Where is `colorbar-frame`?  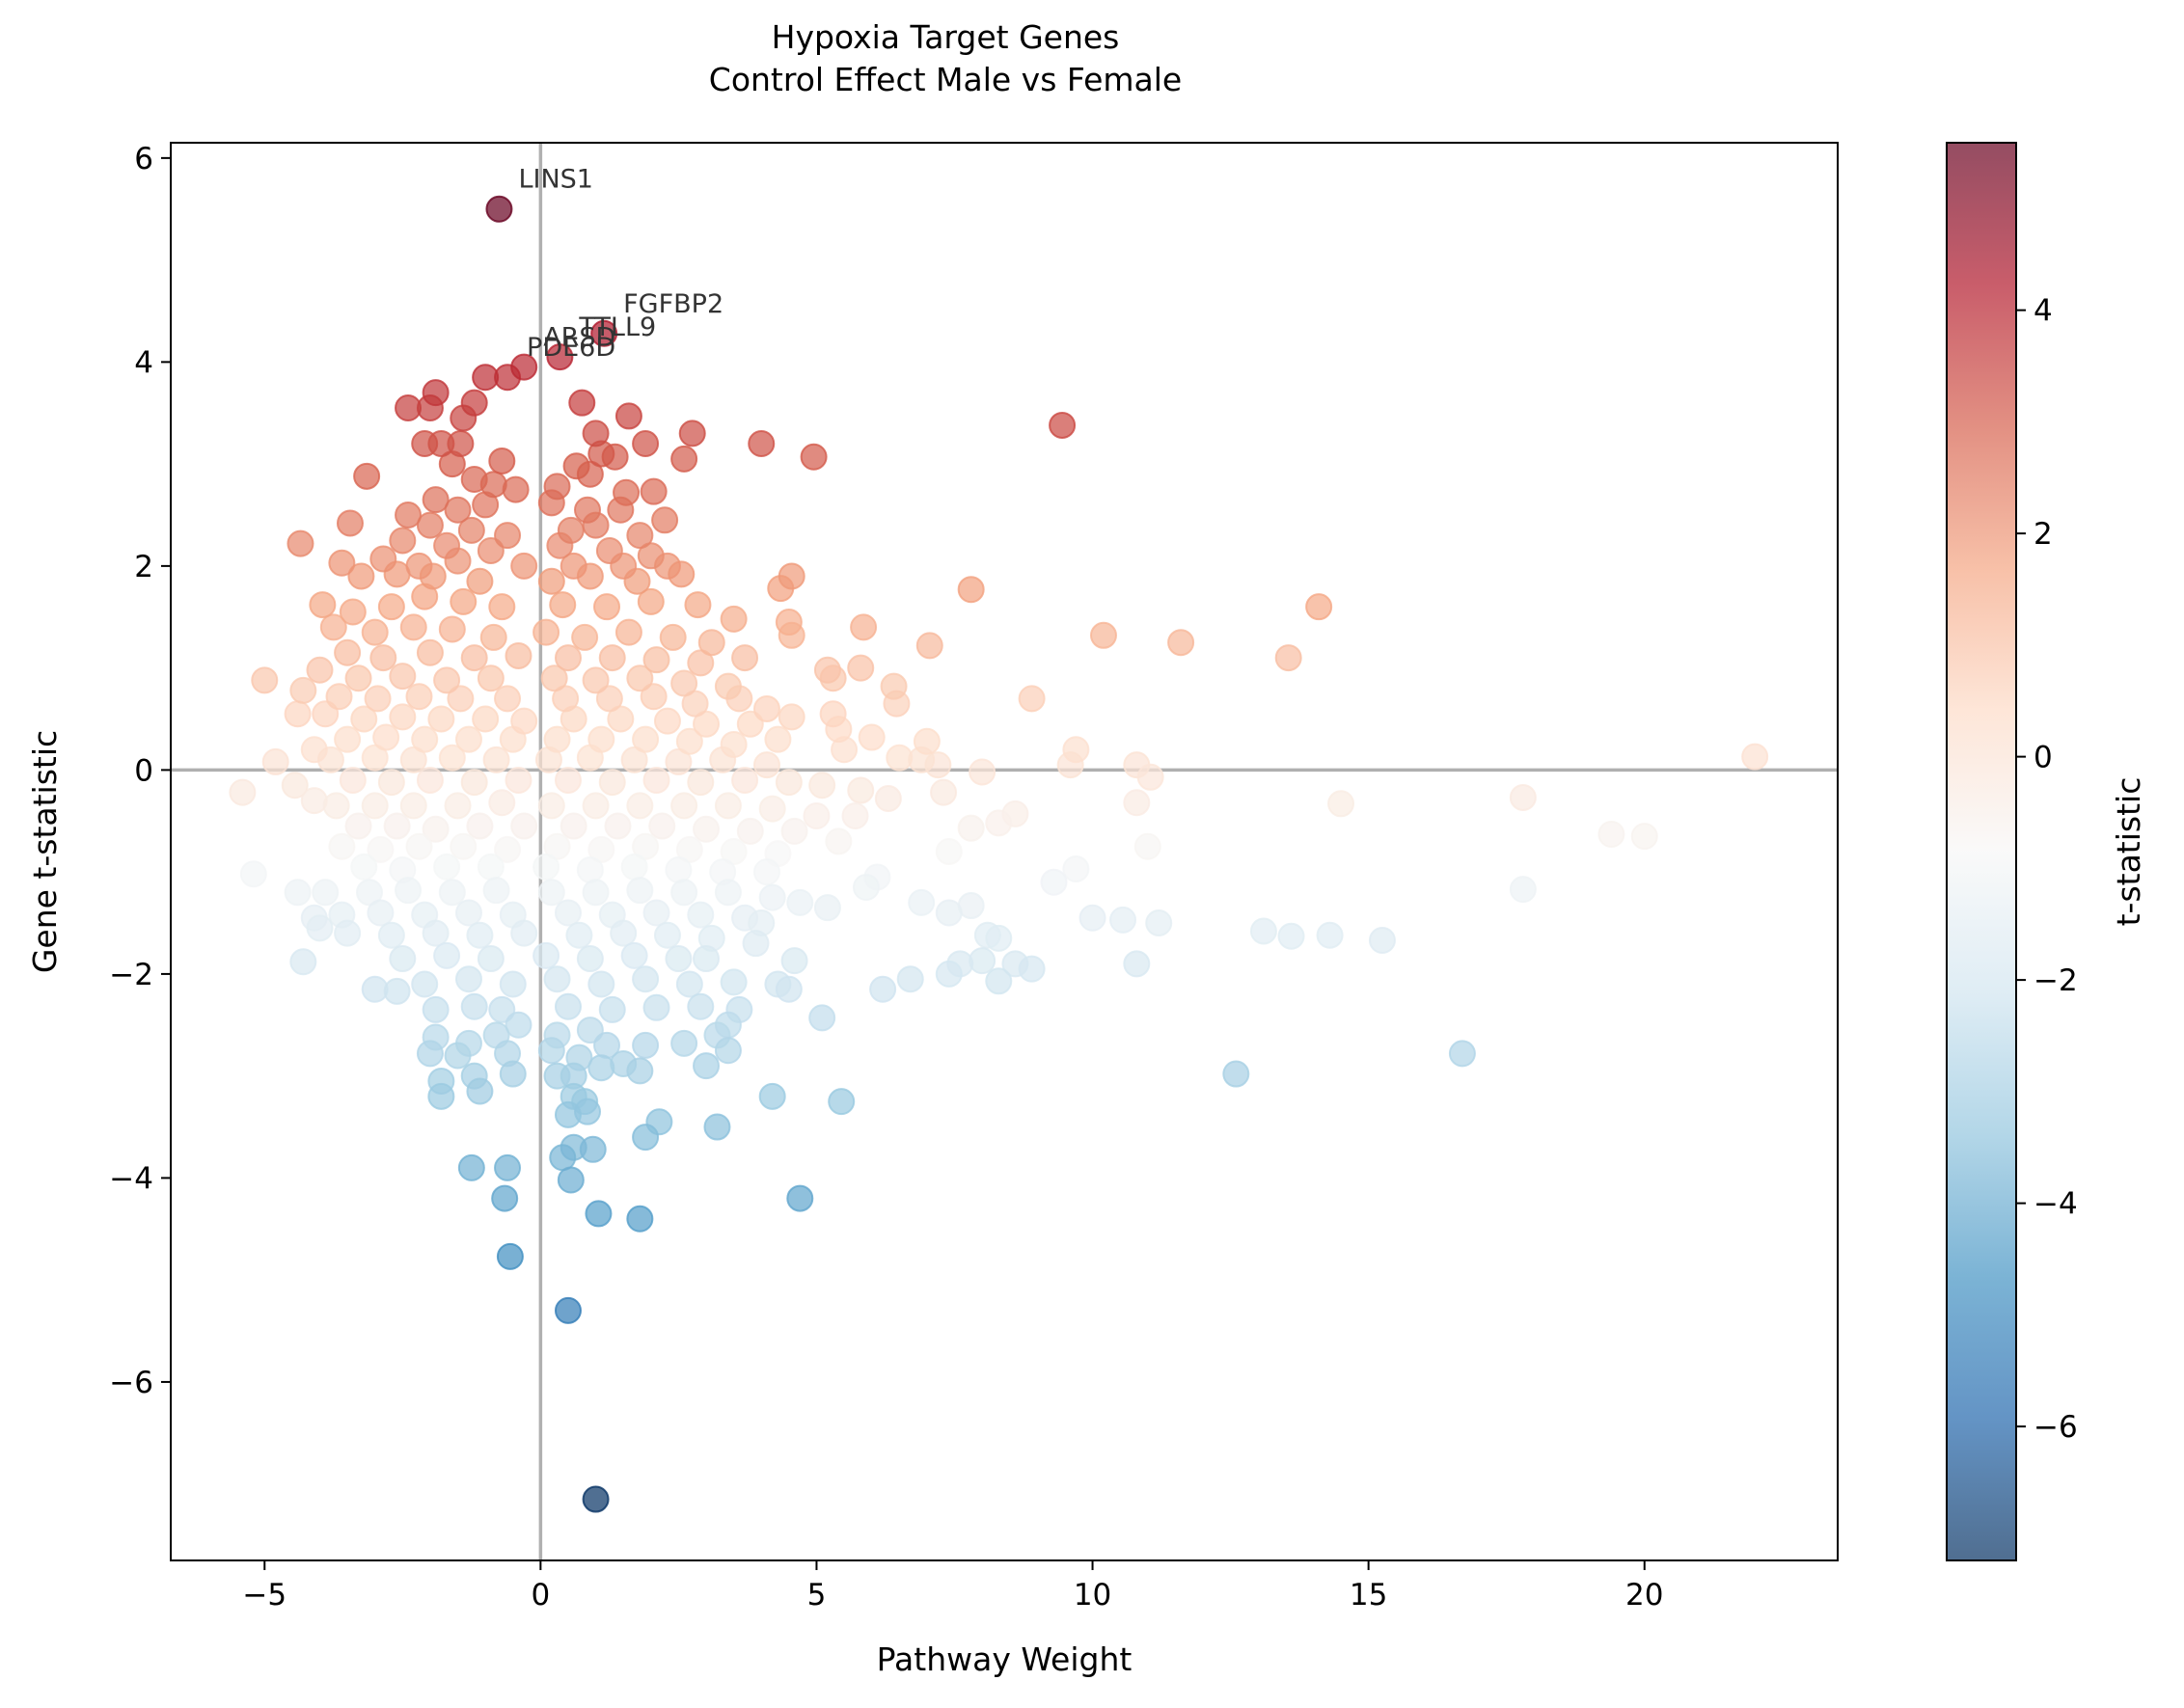 colorbar-frame is located at coordinates (1981, 851).